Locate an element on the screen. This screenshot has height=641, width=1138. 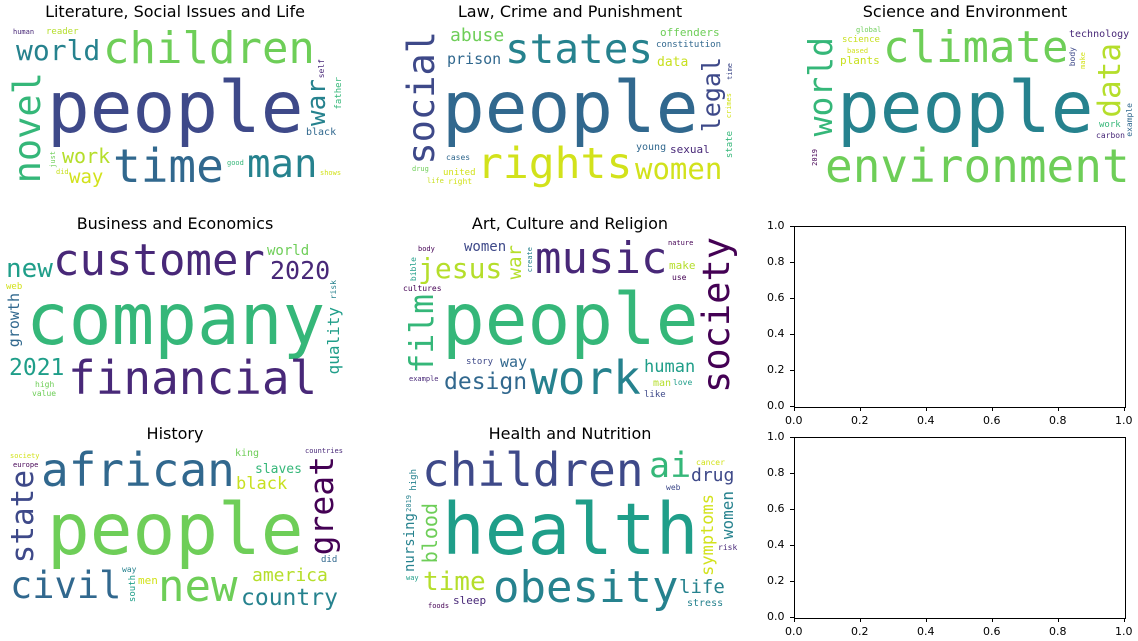
cloud-word: king is located at coordinates (247, 453).